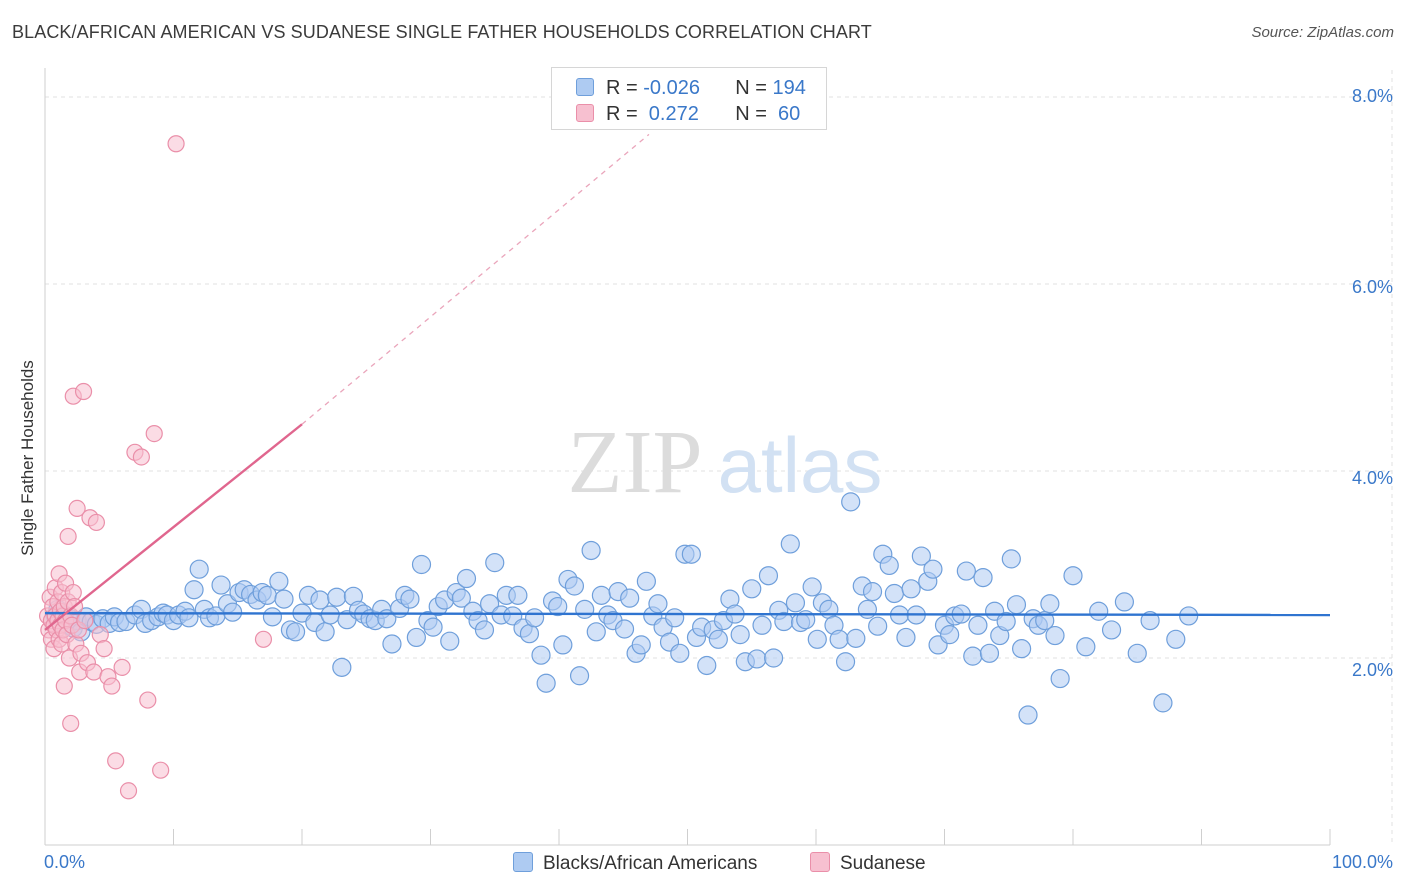 The width and height of the screenshot is (1406, 892). What do you see at coordinates (635, 863) in the screenshot?
I see `legend-item-blacks: Blacks/African Americans` at bounding box center [635, 863].